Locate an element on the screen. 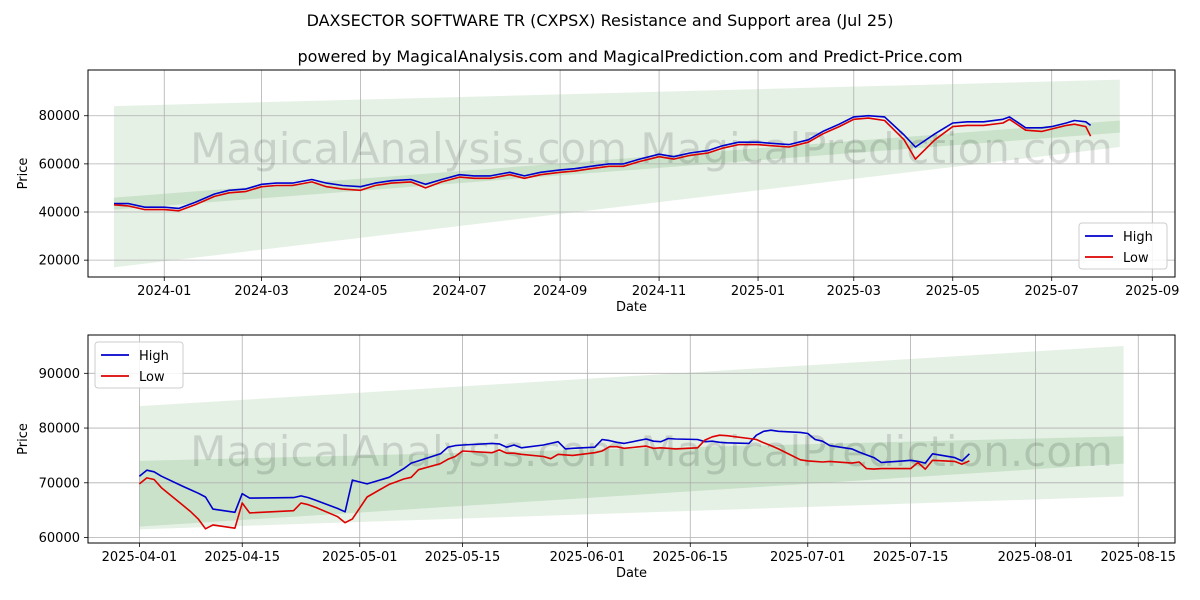  x-tick-label: 2024-05 is located at coordinates (360, 291).